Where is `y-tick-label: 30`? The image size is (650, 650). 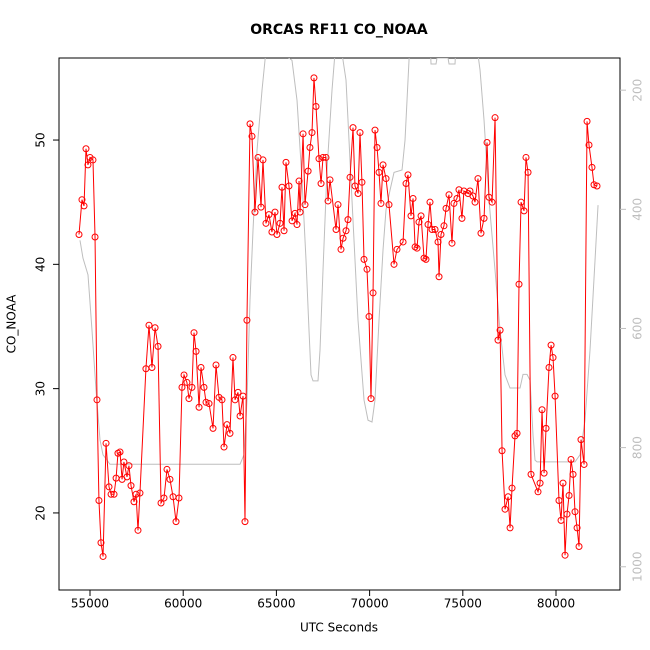
y-tick-label: 30 is located at coordinates (41, 388).